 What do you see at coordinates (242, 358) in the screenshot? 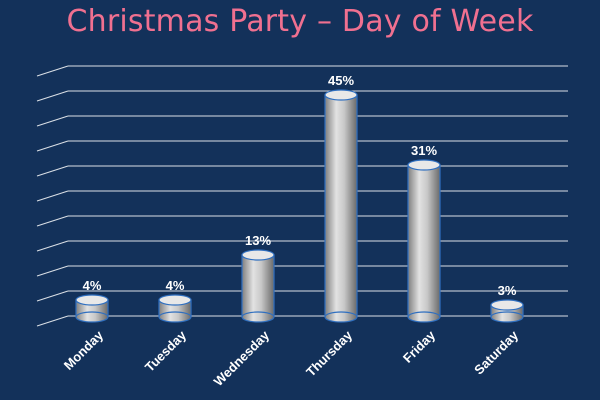
I see `x-tick-label: Wednesday` at bounding box center [242, 358].